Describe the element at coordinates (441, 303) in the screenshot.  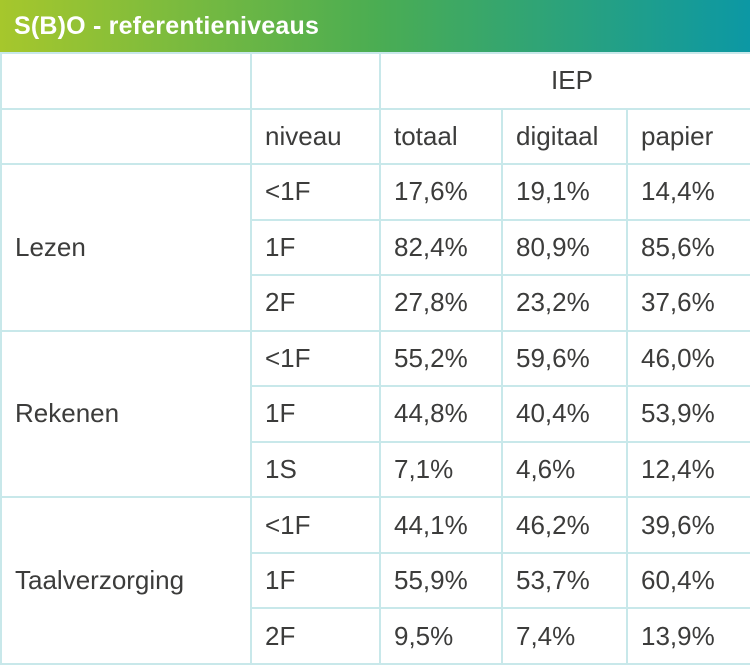
I see `value-cell: 27,8%` at that location.